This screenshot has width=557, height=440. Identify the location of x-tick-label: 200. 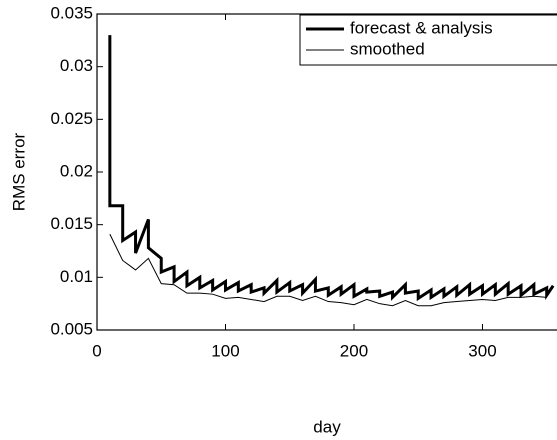
(354, 350).